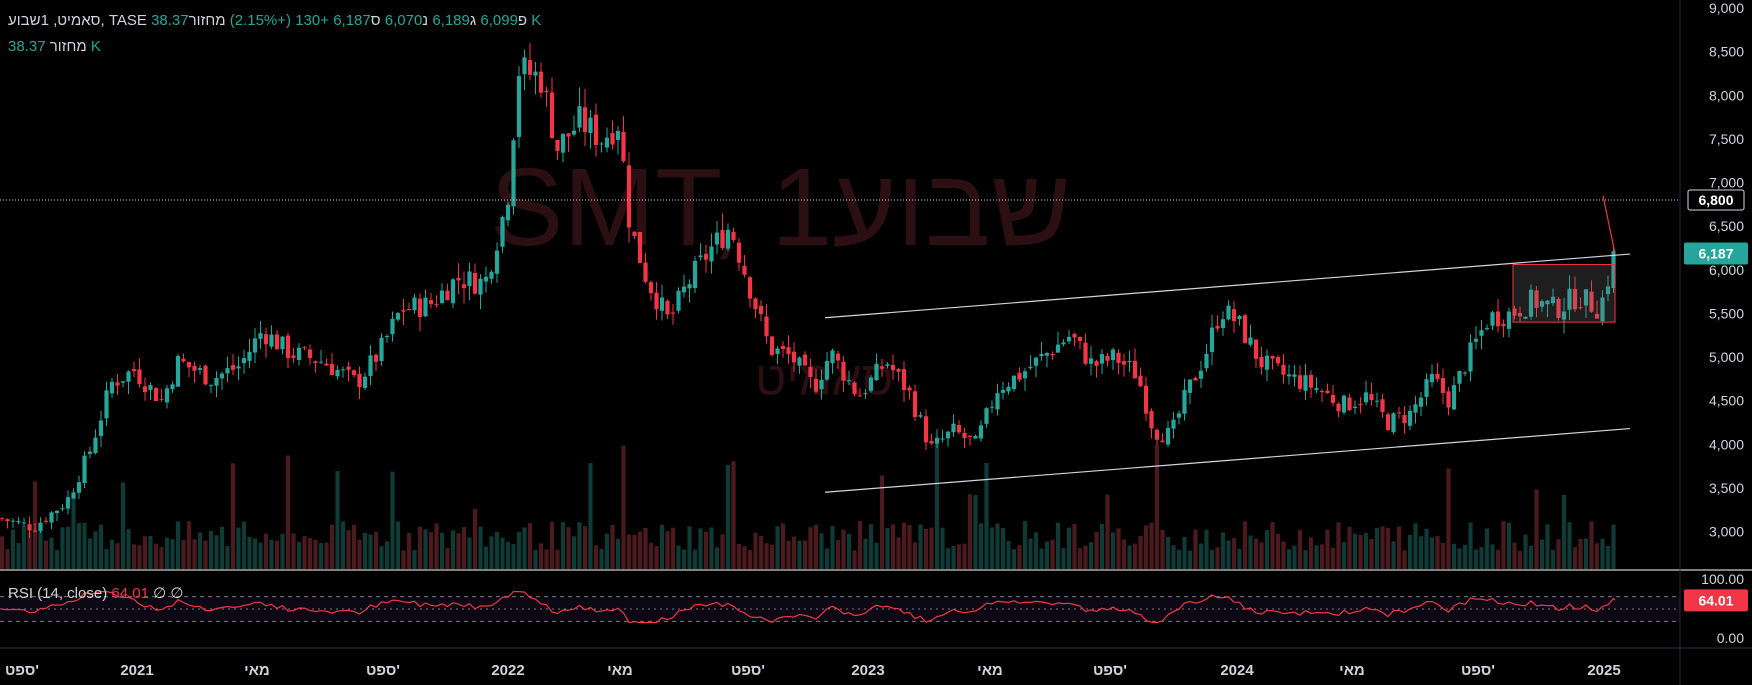 Image resolution: width=1752 pixels, height=685 pixels. What do you see at coordinates (867, 670) in the screenshot?
I see `time-axis-label: 2023` at bounding box center [867, 670].